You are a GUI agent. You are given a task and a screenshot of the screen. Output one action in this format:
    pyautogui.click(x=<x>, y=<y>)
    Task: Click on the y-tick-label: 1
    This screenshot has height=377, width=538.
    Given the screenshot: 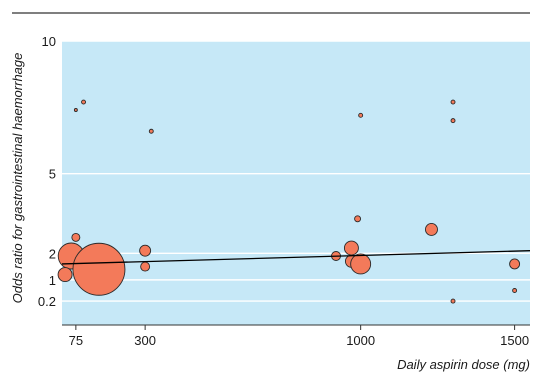 What is the action you would take?
    pyautogui.click(x=52, y=280)
    